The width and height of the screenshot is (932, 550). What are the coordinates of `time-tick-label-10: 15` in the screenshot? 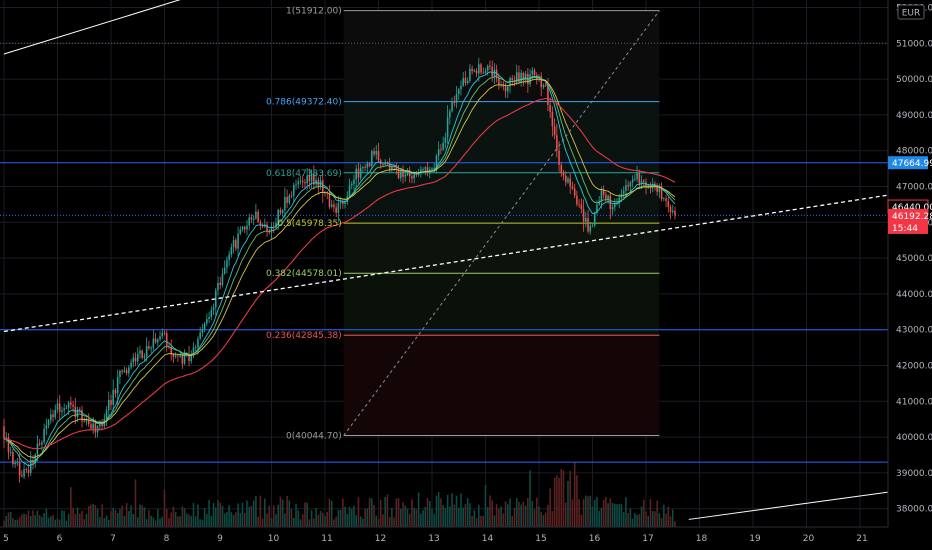 It's located at (540, 539).